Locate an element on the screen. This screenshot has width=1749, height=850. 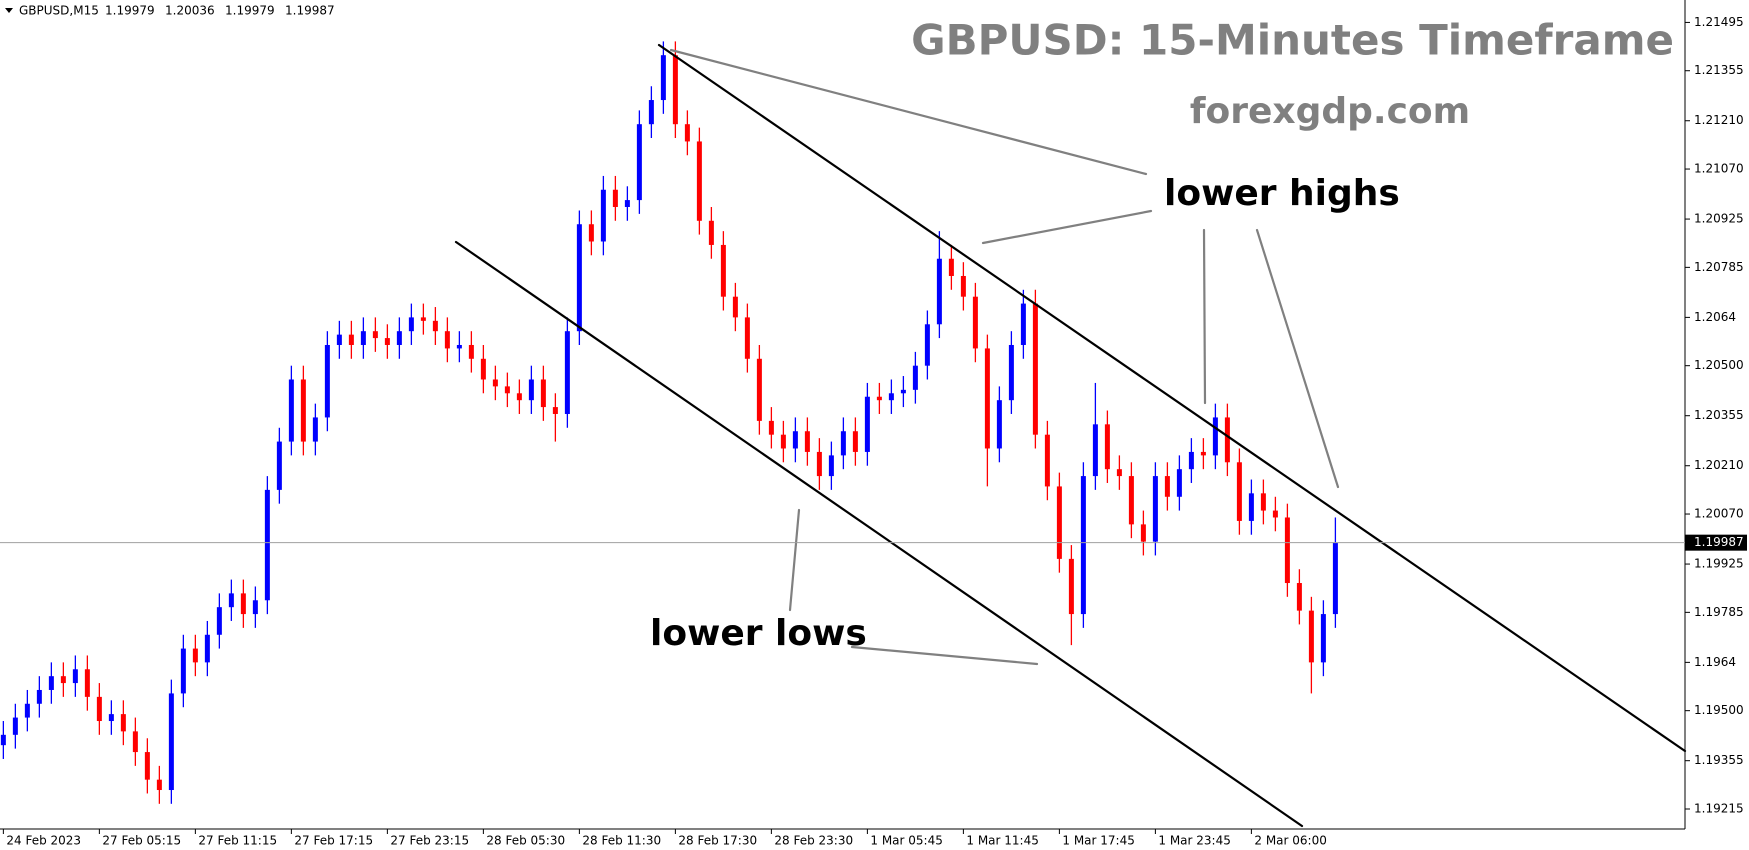
y-tick-label: 1.20500 is located at coordinates (1719, 365).